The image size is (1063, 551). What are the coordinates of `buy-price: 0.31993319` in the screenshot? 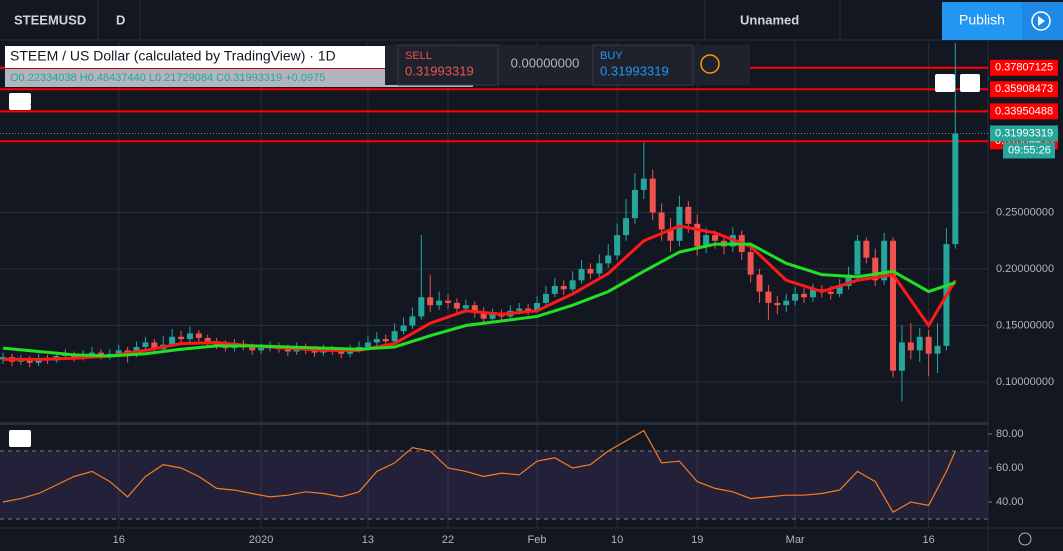 It's located at (634, 70).